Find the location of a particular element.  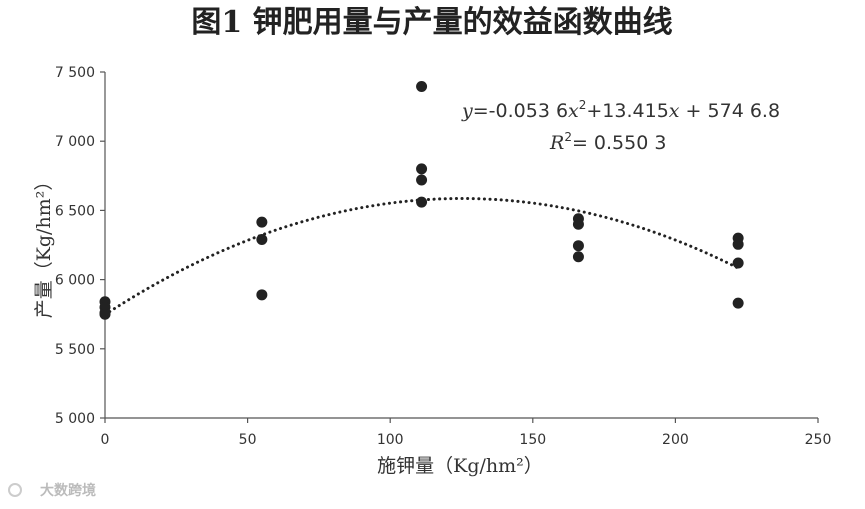

x-tick-label: 100 is located at coordinates (390, 440).